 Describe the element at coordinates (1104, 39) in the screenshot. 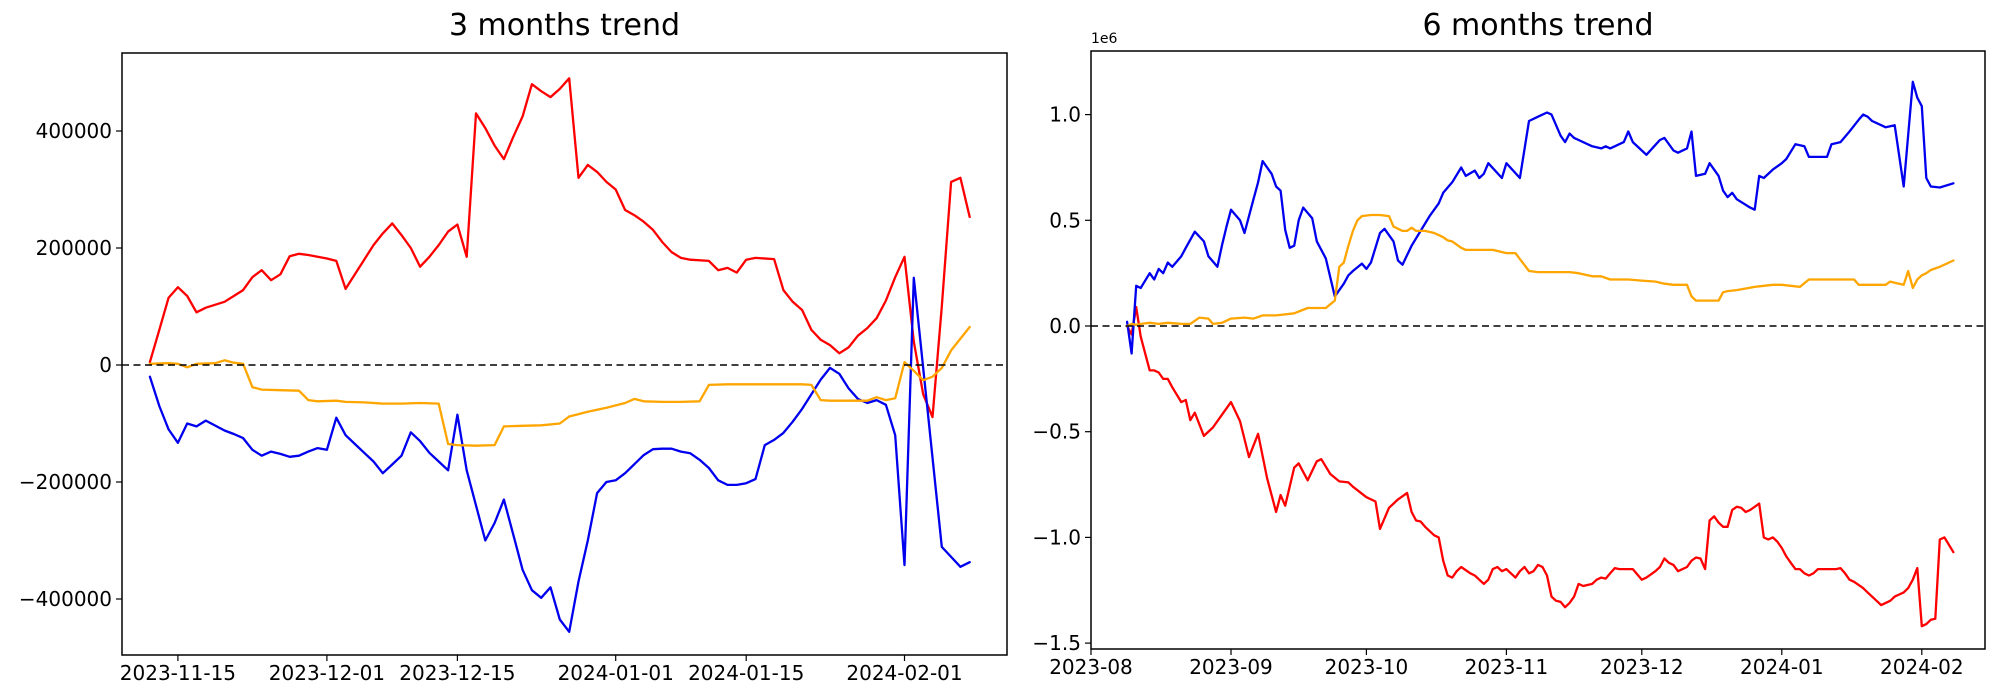

I see `y-axis-offset-label: 1e6` at that location.